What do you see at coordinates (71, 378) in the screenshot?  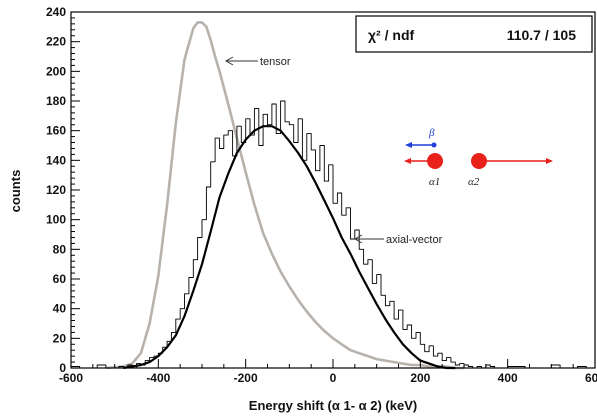 I see `x-tick-label: -600` at bounding box center [71, 378].